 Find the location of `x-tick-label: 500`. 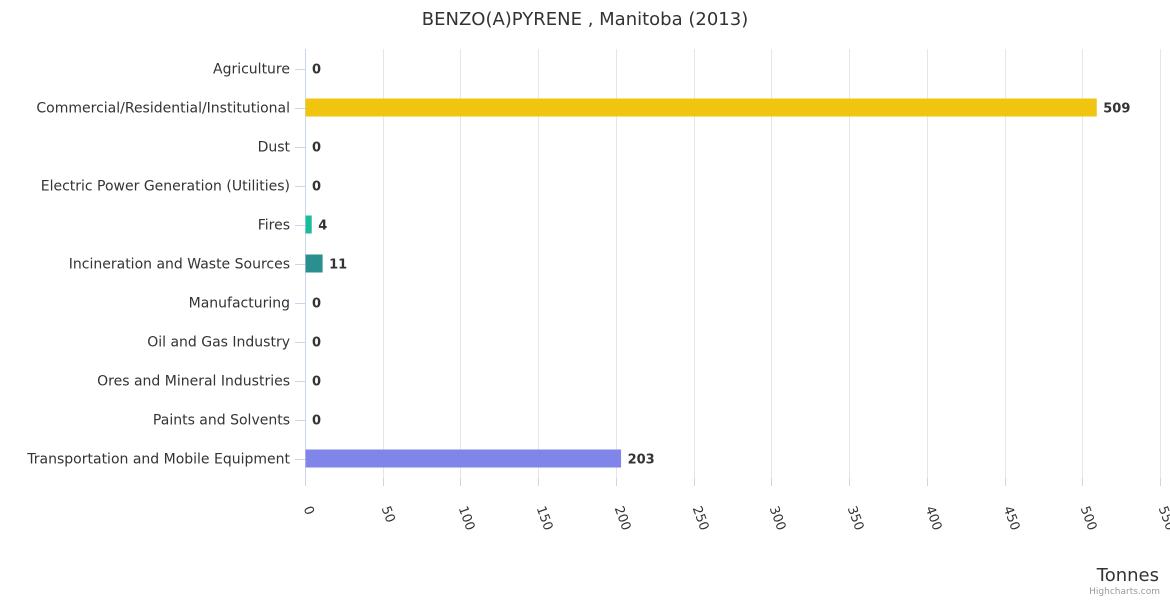

x-tick-label: 500 is located at coordinates (1088, 518).